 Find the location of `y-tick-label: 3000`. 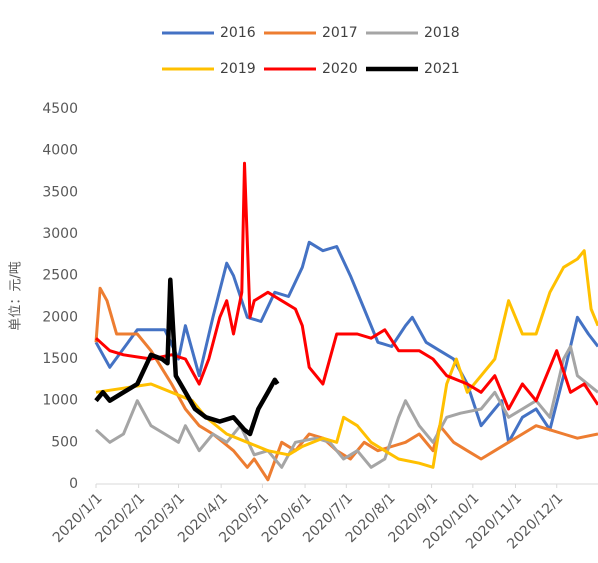

y-tick-label: 3000 is located at coordinates (60, 234).